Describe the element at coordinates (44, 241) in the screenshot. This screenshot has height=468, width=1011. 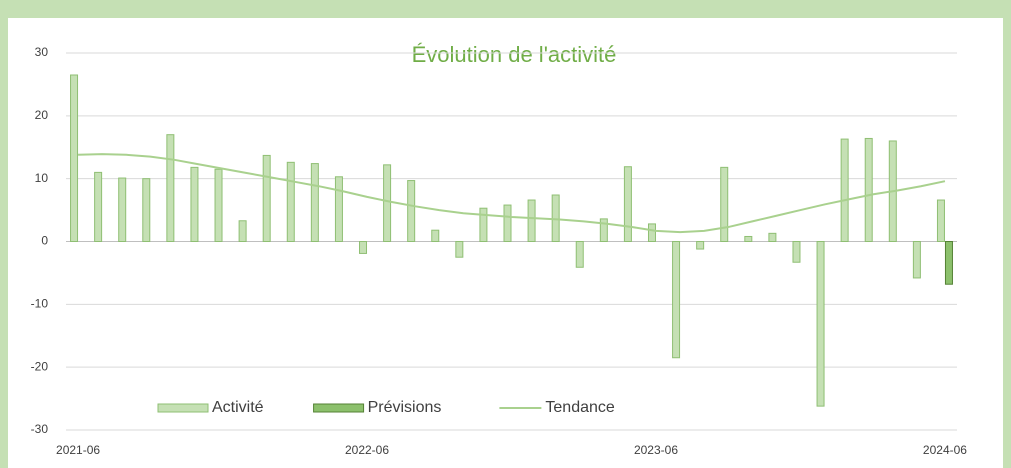
I see `y-tick-label: 0` at that location.